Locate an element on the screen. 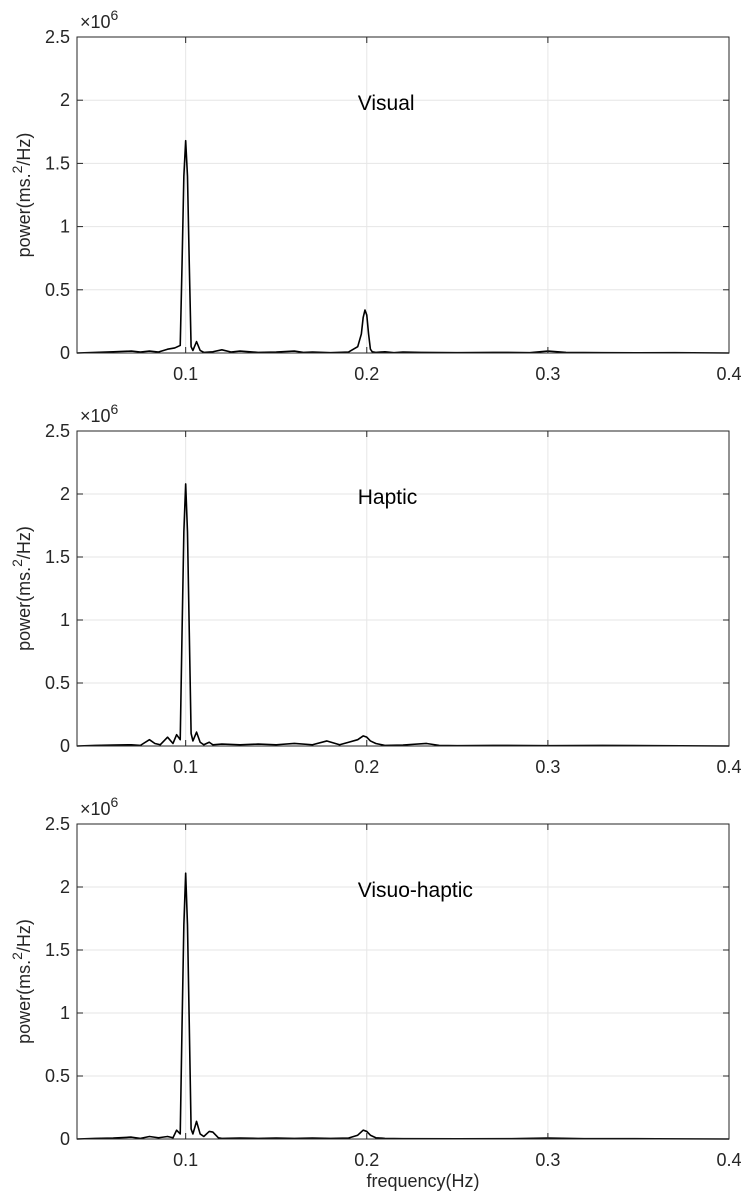 This screenshot has height=1192, width=756. x-axis-label: frequency(Hz) is located at coordinates (422, 1181).